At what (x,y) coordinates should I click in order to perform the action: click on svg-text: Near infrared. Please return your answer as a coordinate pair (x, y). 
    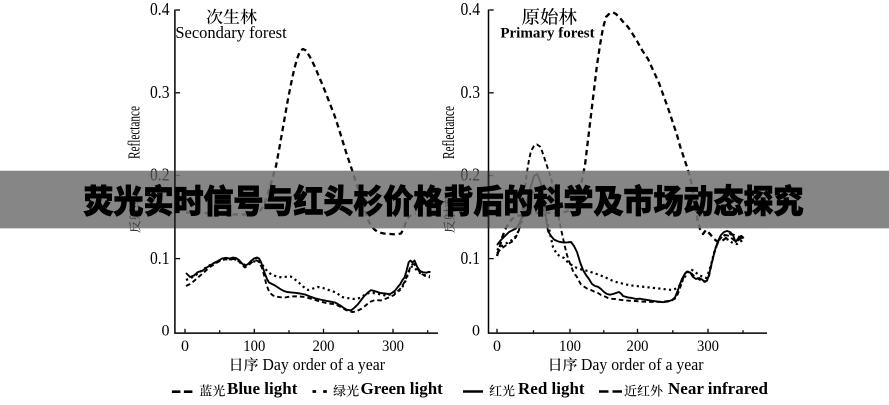
    Looking at the image, I should click on (718, 388).